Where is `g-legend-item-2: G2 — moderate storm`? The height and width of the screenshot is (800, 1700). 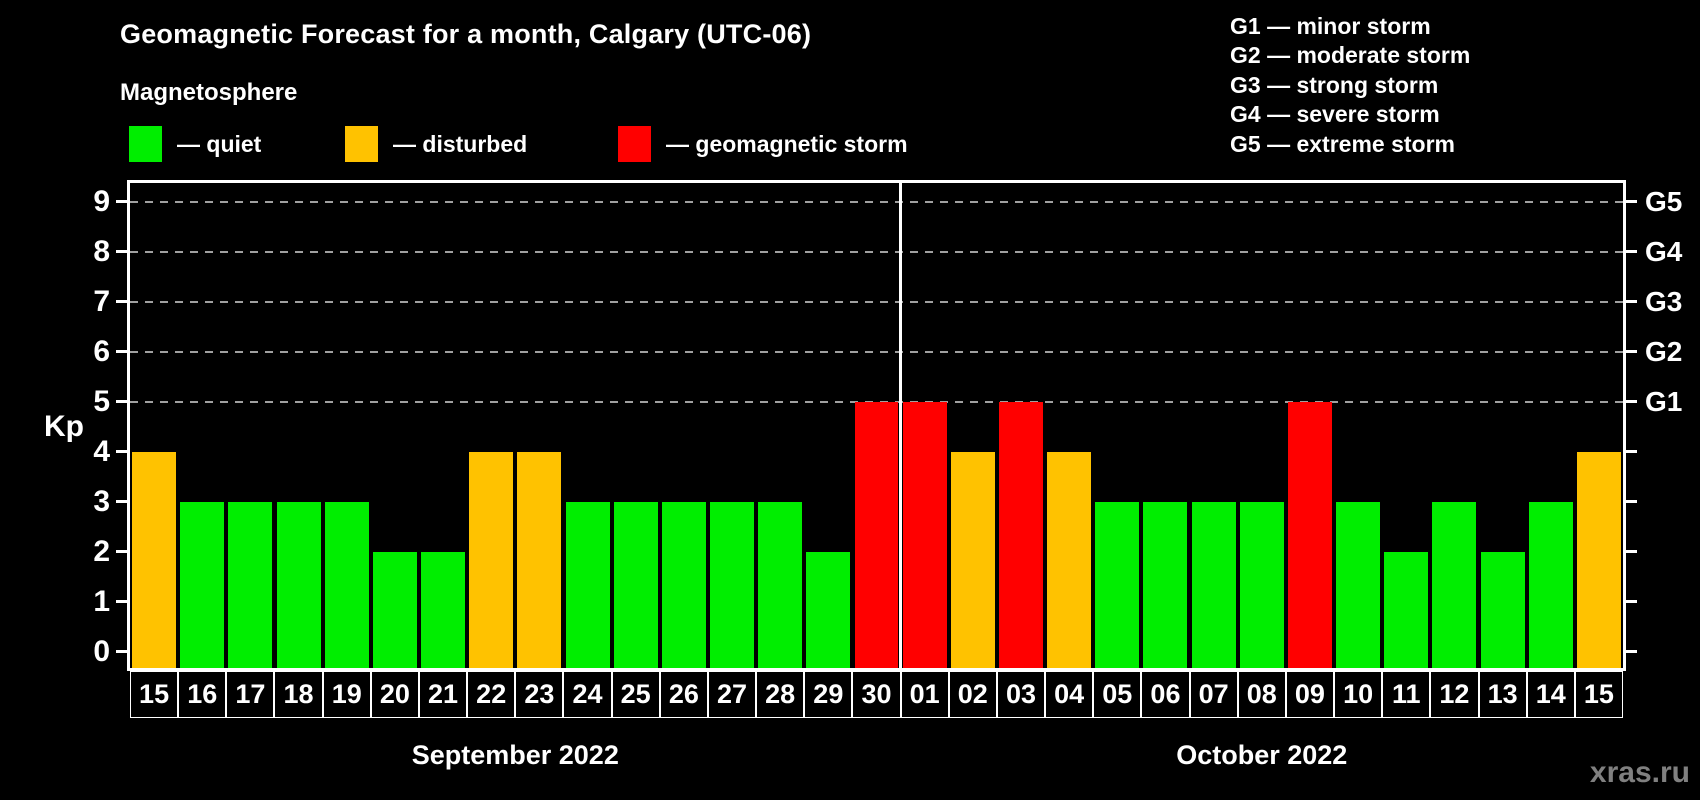 g-legend-item-2: G2 — moderate storm is located at coordinates (1350, 55).